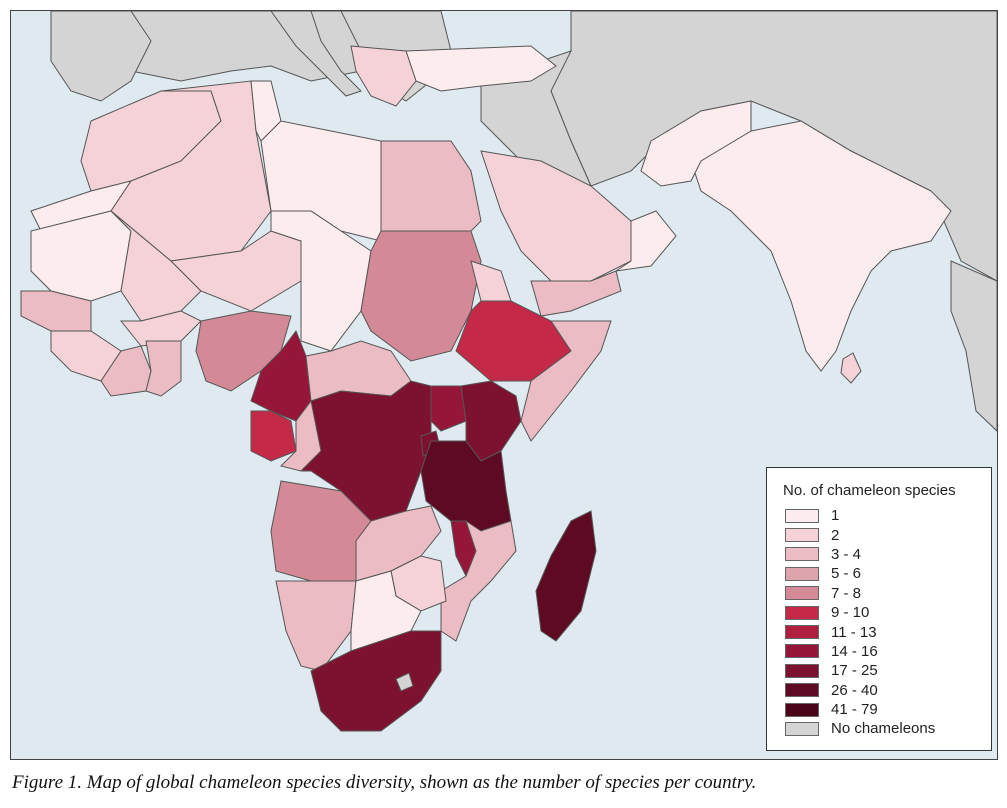  I want to click on legend-item: 3 - 4, so click(860, 554).